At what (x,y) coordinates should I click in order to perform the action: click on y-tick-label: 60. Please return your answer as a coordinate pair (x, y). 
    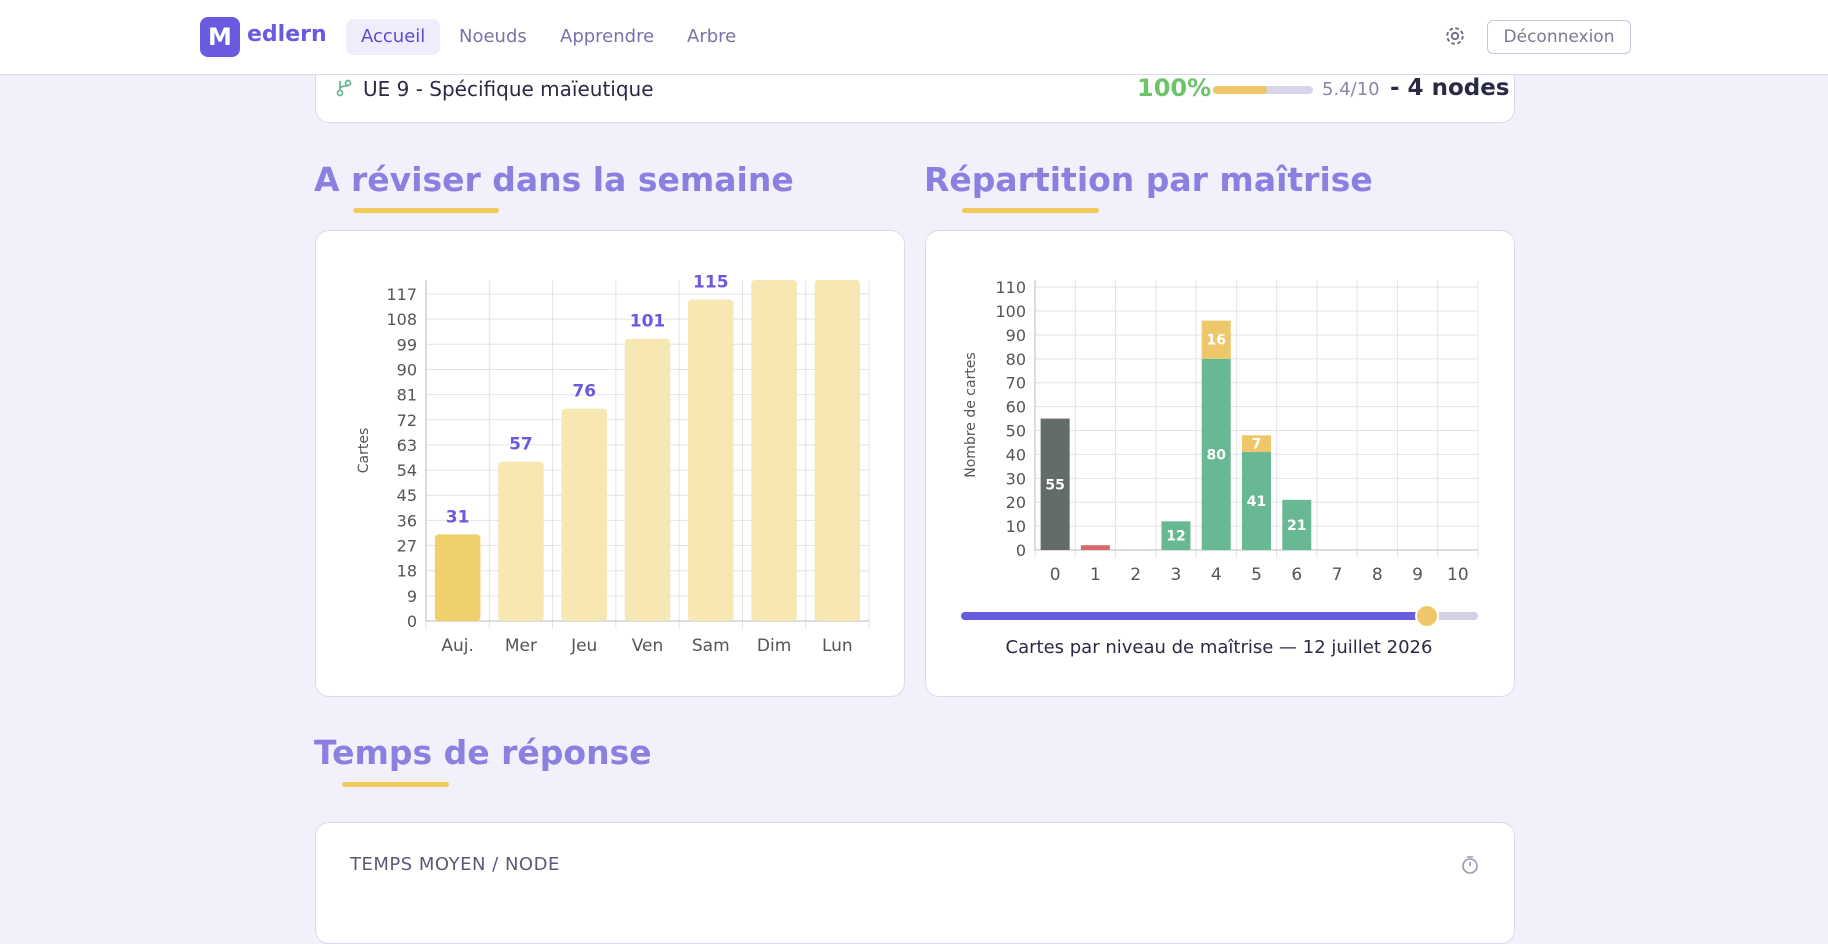
    Looking at the image, I should click on (1016, 407).